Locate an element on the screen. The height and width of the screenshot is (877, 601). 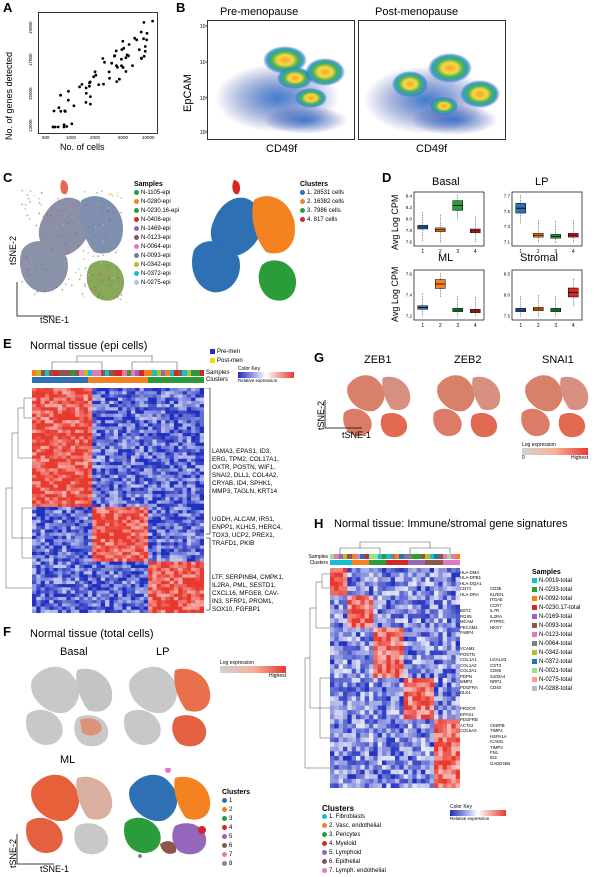
panel-f-xlabel: tSNE-1 is located at coordinates (55, 869).